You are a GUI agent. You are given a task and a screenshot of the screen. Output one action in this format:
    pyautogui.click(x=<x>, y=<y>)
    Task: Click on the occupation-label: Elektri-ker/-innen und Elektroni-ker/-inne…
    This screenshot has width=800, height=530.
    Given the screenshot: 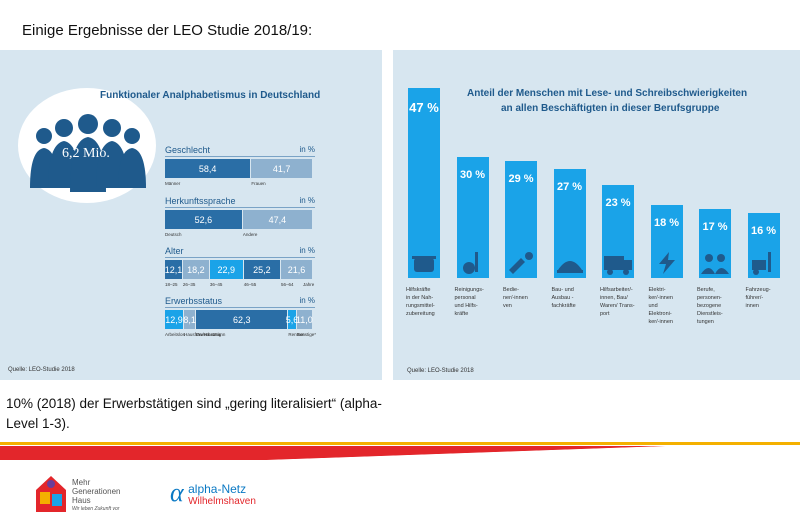 What is the action you would take?
    pyautogui.click(x=660, y=306)
    